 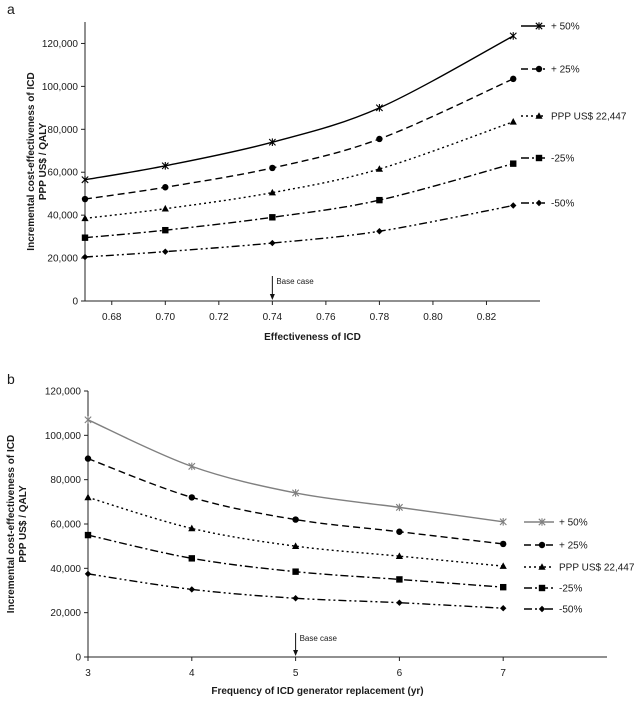 What do you see at coordinates (503, 673) in the screenshot?
I see `x-tick-label: 7` at bounding box center [503, 673].